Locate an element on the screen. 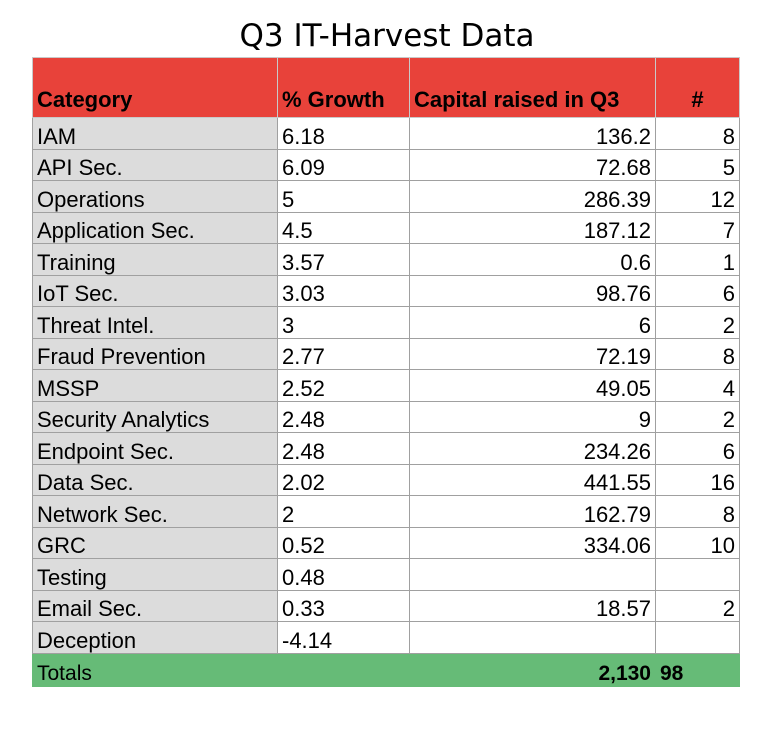 The height and width of the screenshot is (746, 774). cell-category: Training is located at coordinates (155, 259).